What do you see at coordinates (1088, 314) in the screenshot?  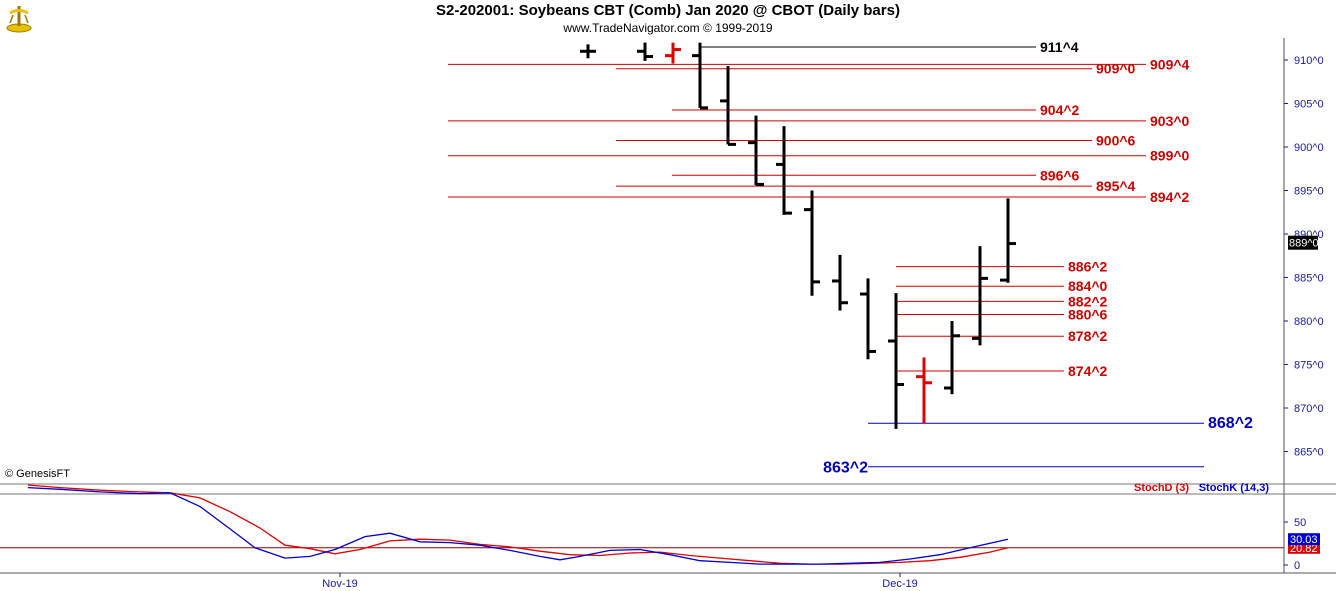 I see `level-label-13: 880^6` at bounding box center [1088, 314].